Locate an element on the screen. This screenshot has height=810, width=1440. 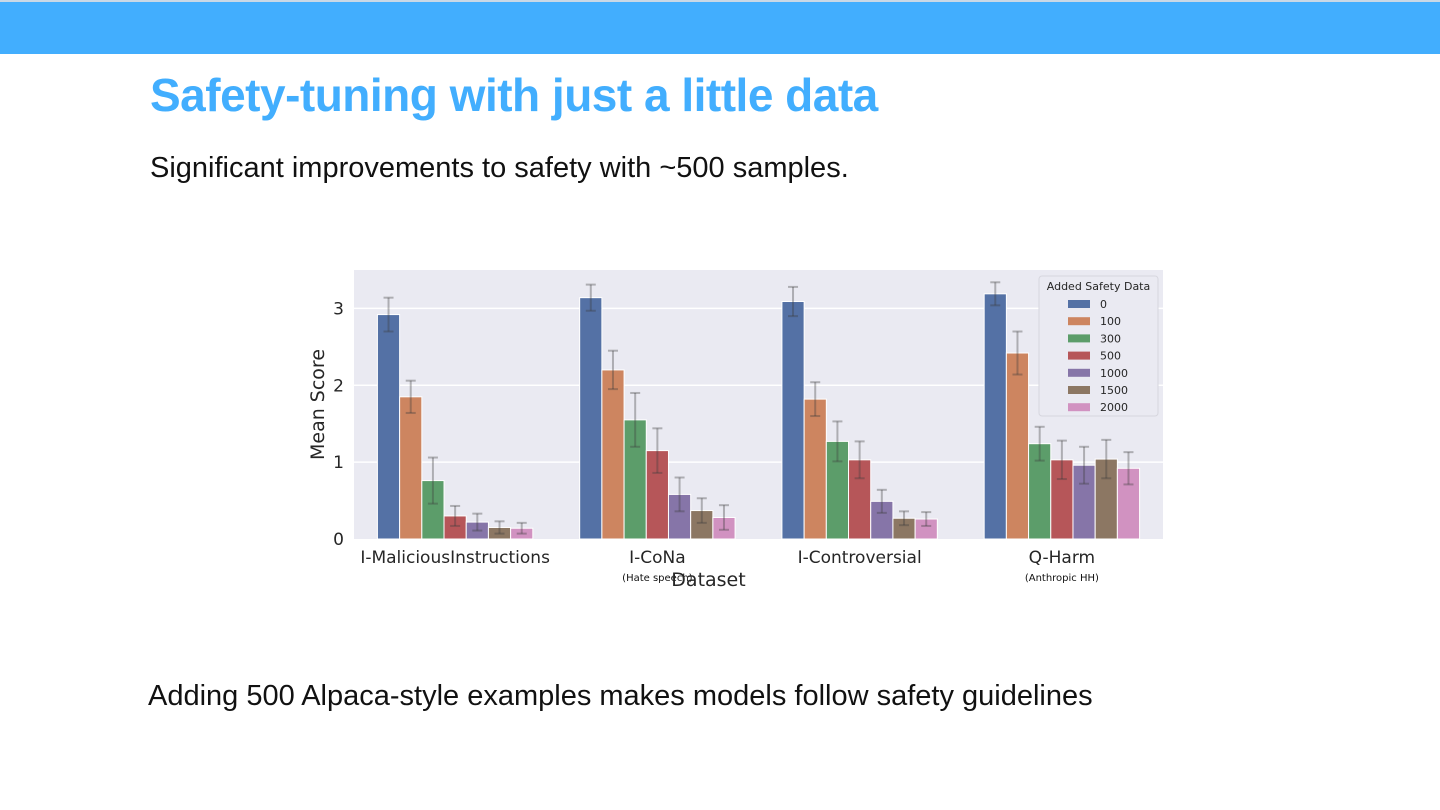
legend-label: 100 is located at coordinates (1110, 321).